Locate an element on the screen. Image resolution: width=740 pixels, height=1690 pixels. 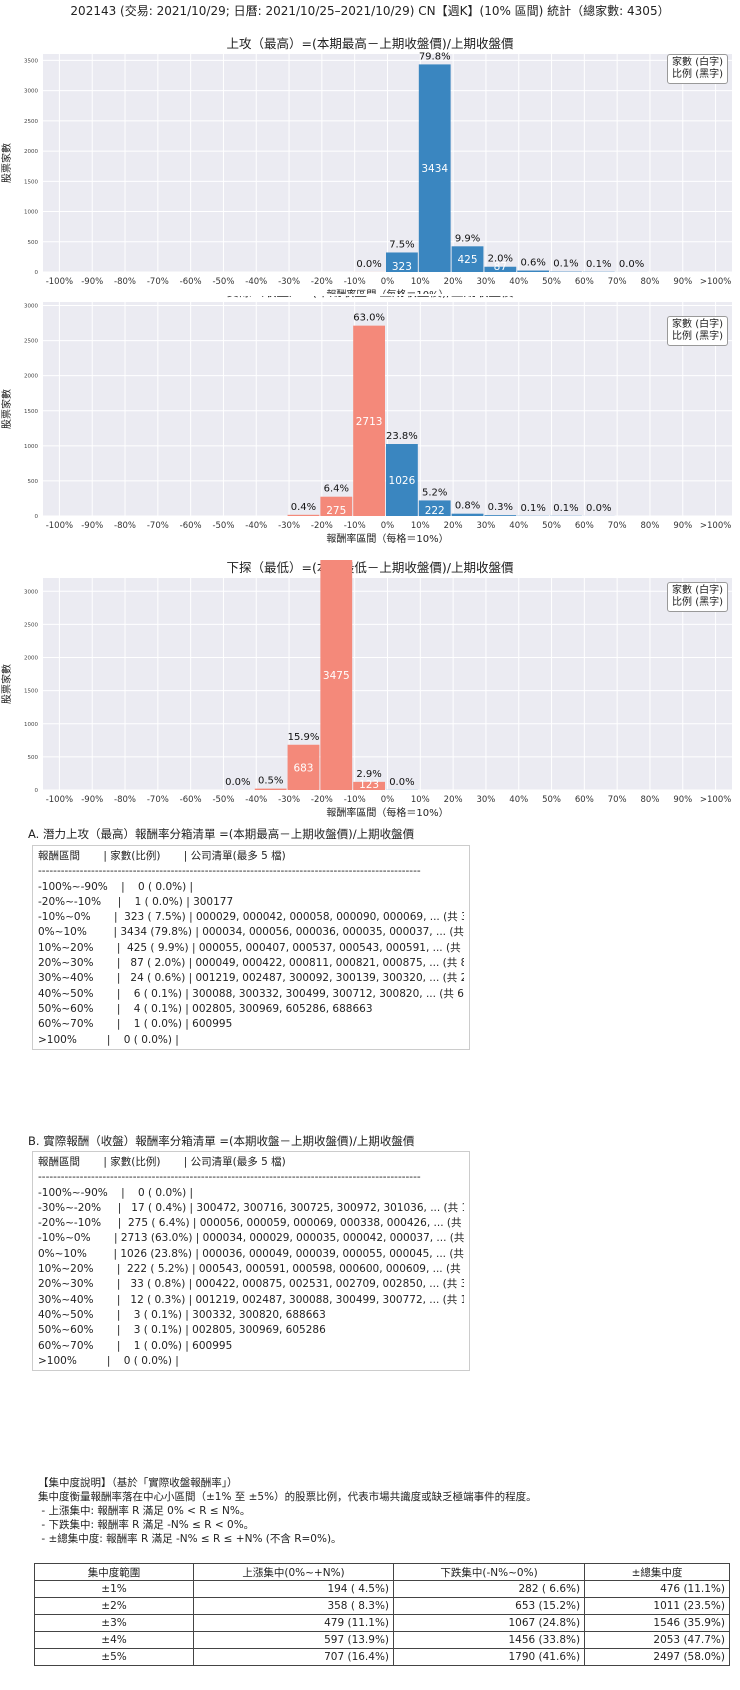
bar-pct-label: 9.9% is located at coordinates (467, 238).